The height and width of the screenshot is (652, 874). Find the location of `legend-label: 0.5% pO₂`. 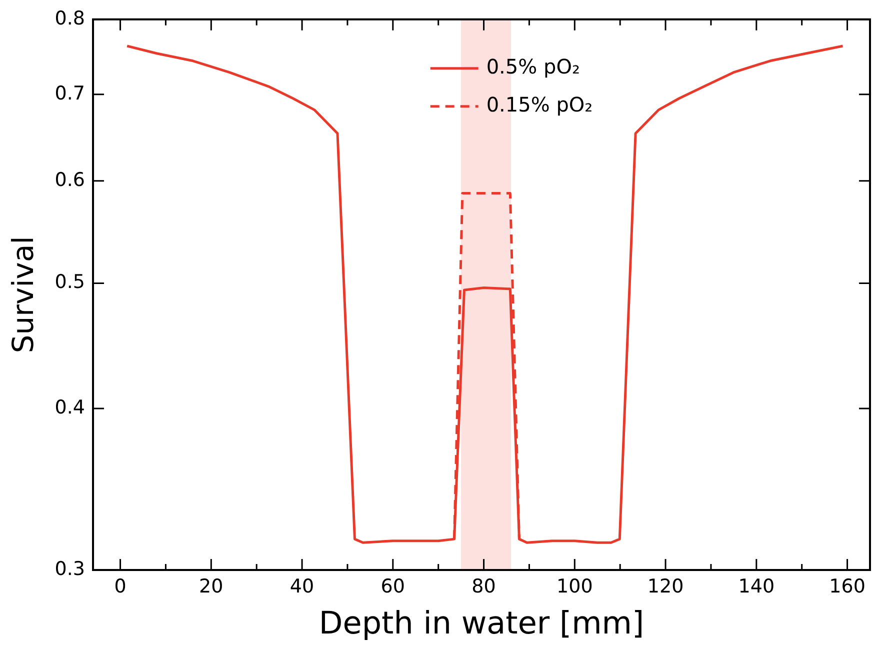

legend-label: 0.5% pO₂ is located at coordinates (533, 66).